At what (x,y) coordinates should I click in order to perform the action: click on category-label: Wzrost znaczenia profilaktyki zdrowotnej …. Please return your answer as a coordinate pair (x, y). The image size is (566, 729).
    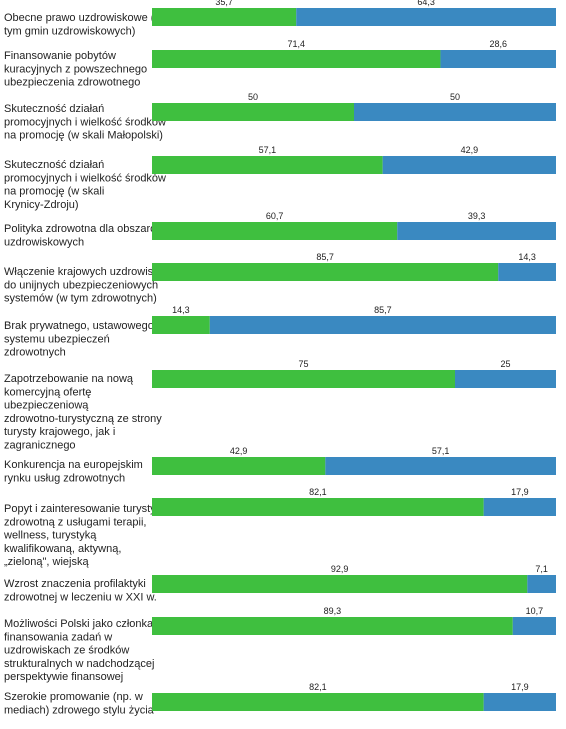
    Looking at the image, I should click on (80, 590).